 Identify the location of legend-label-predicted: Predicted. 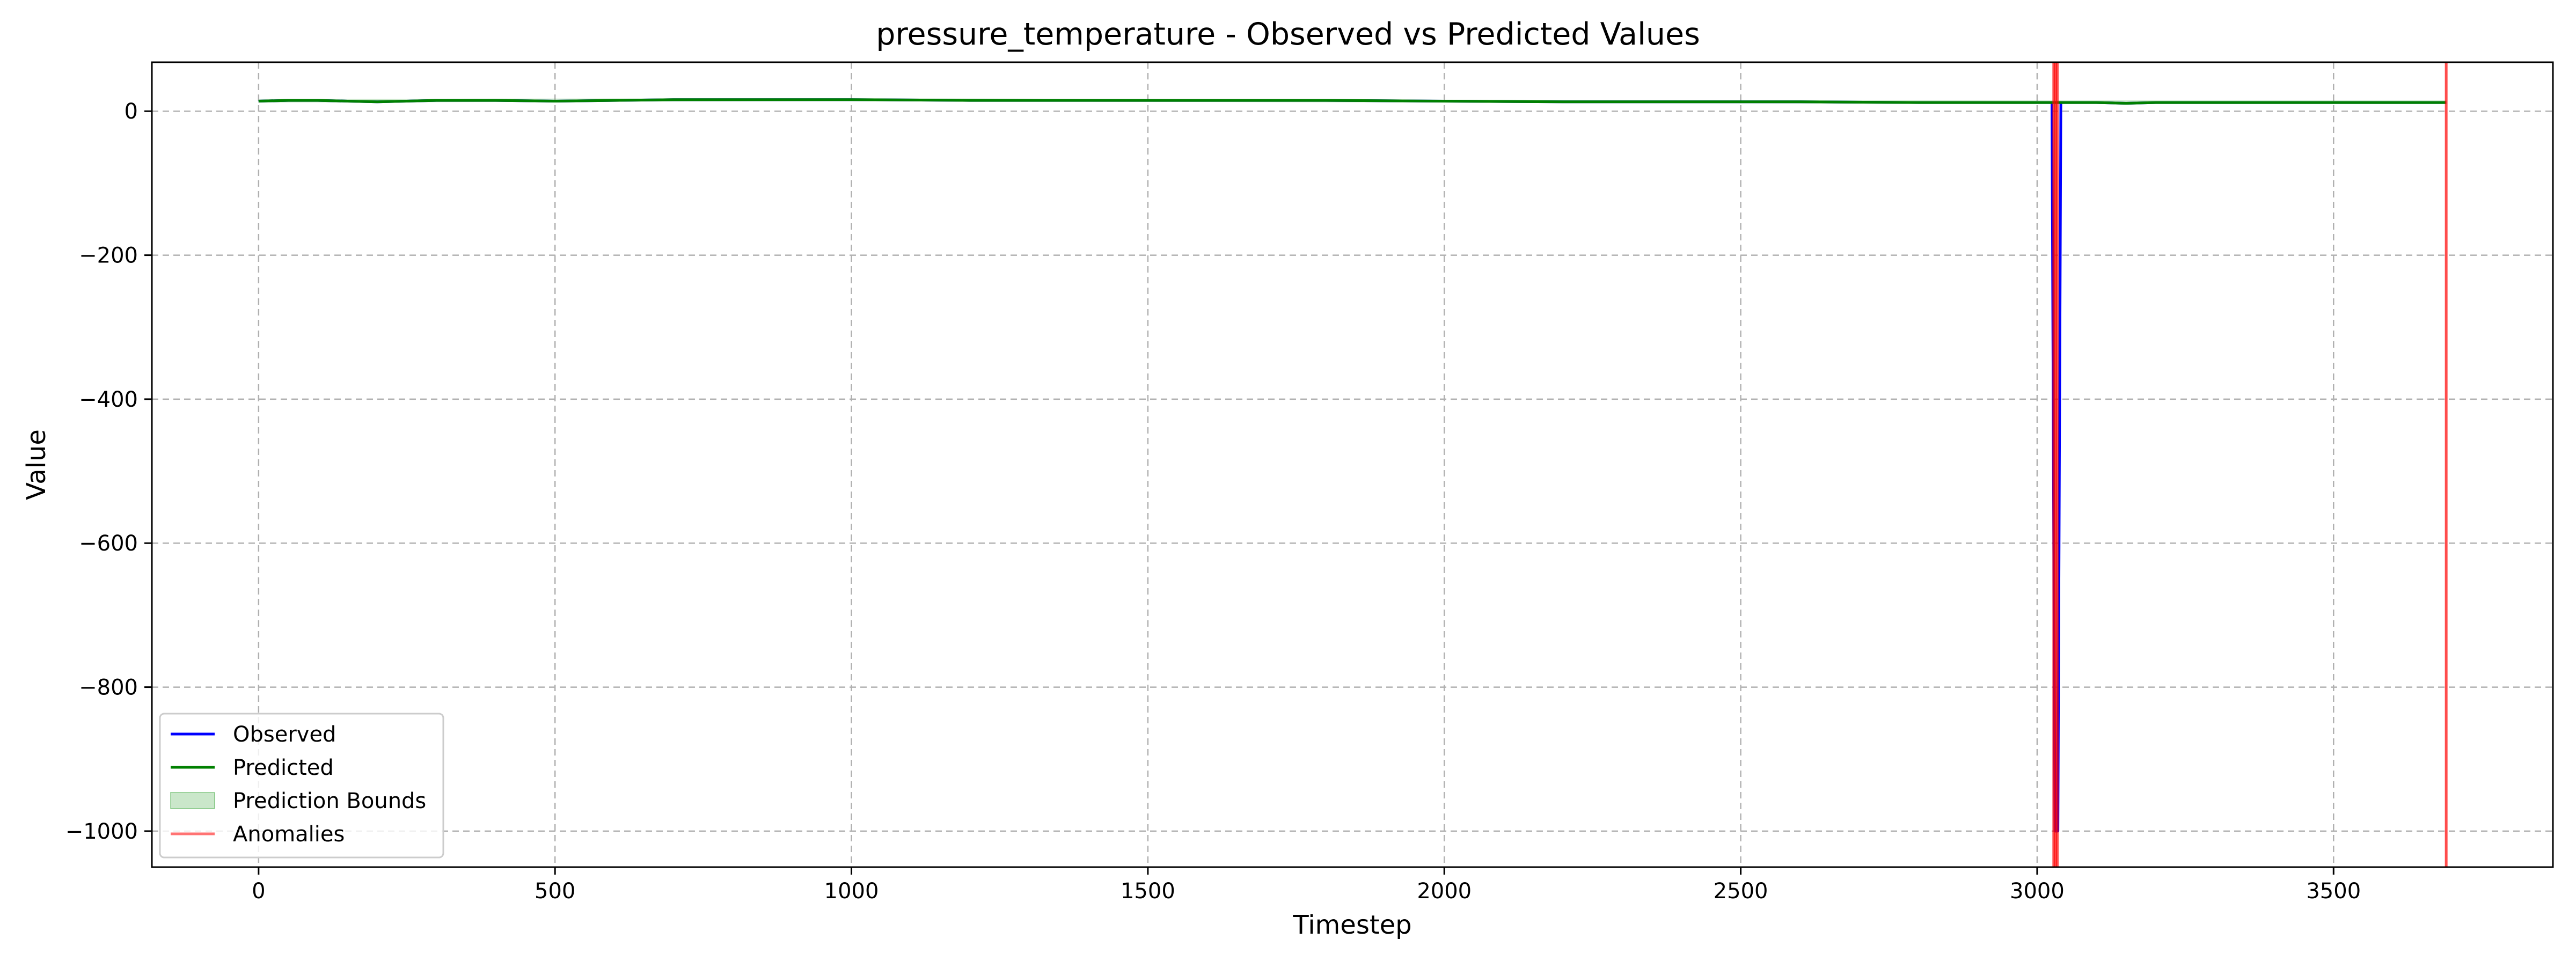
(283, 768).